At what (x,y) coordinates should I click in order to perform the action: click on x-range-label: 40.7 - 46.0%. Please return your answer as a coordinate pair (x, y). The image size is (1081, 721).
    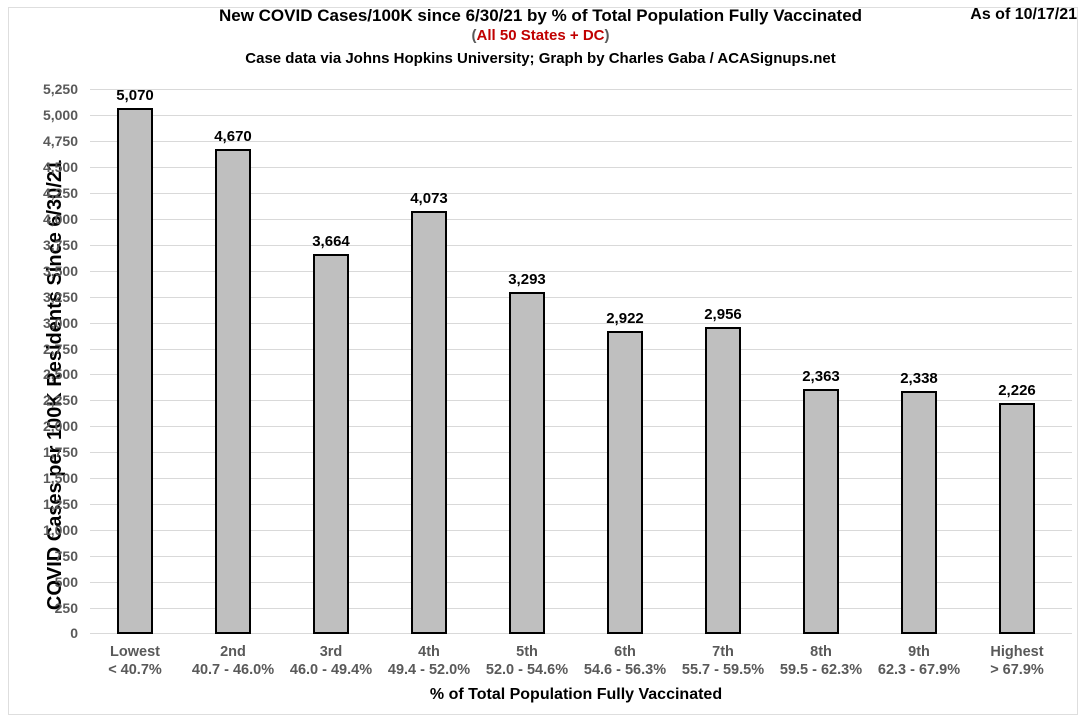
    Looking at the image, I should click on (233, 670).